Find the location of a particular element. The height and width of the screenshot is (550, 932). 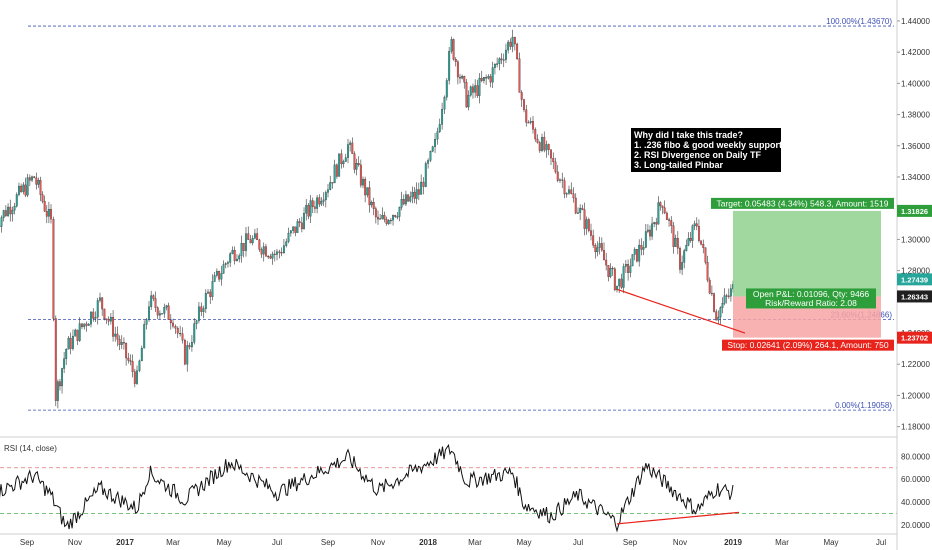

rsi-line is located at coordinates (367, 488).